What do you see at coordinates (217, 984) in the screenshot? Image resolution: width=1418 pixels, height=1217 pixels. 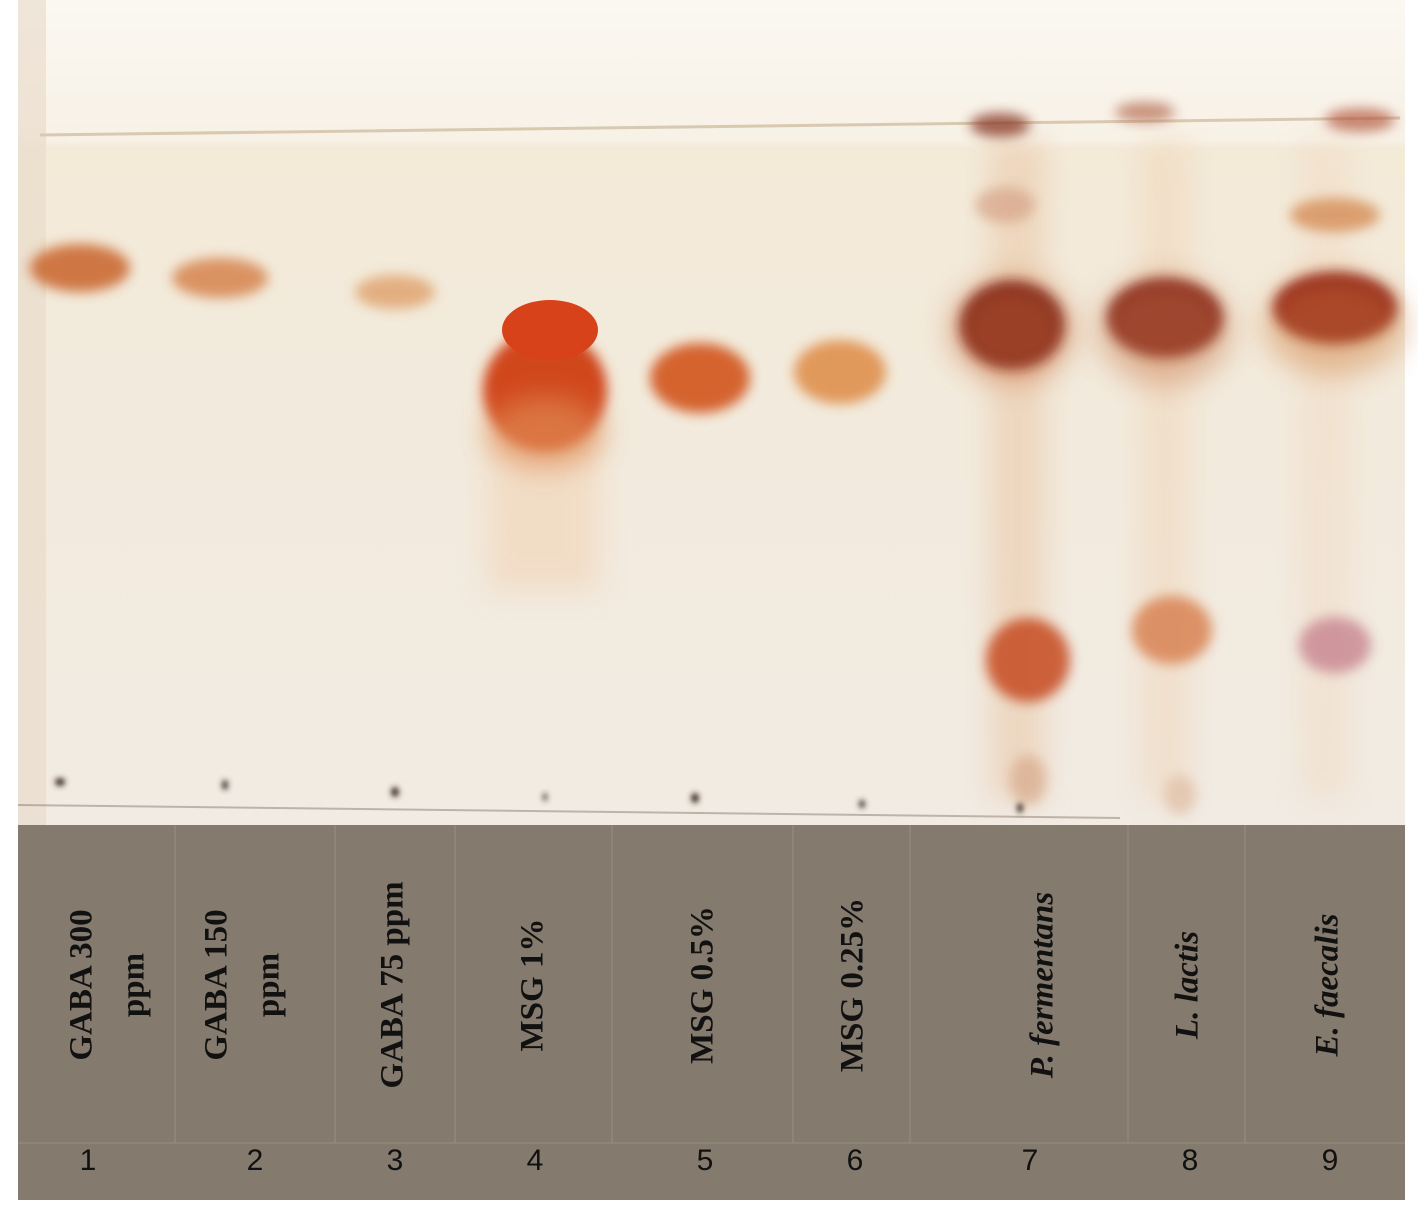 I see `lane-label: GABA 150` at bounding box center [217, 984].